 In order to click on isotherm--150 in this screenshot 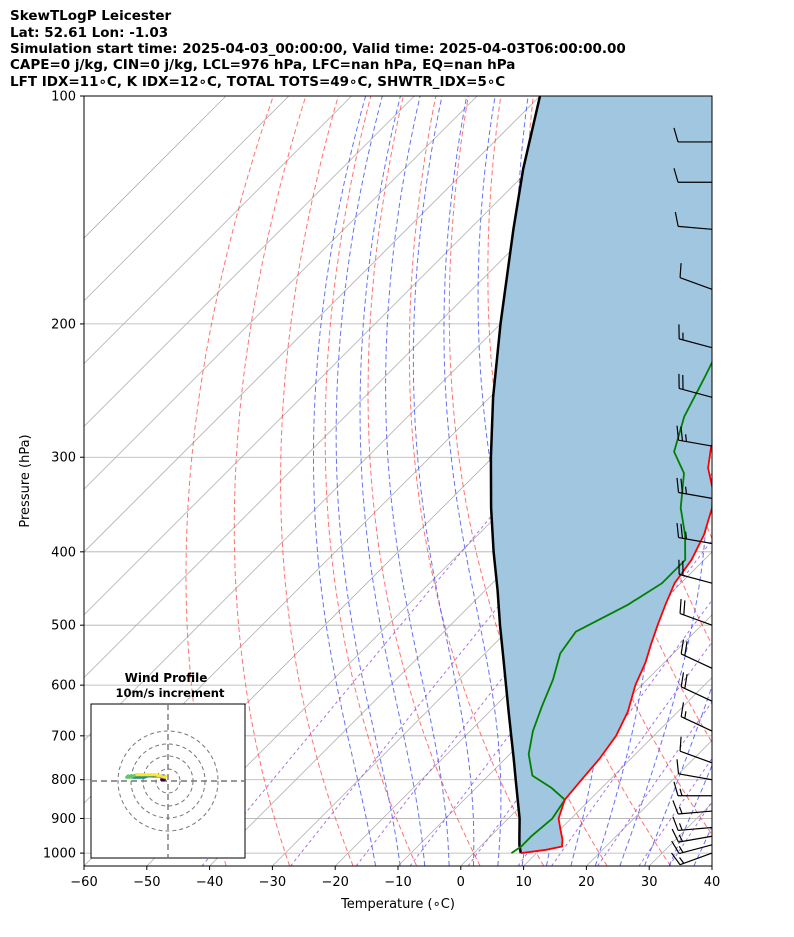, I will do `click(187, 199)`.